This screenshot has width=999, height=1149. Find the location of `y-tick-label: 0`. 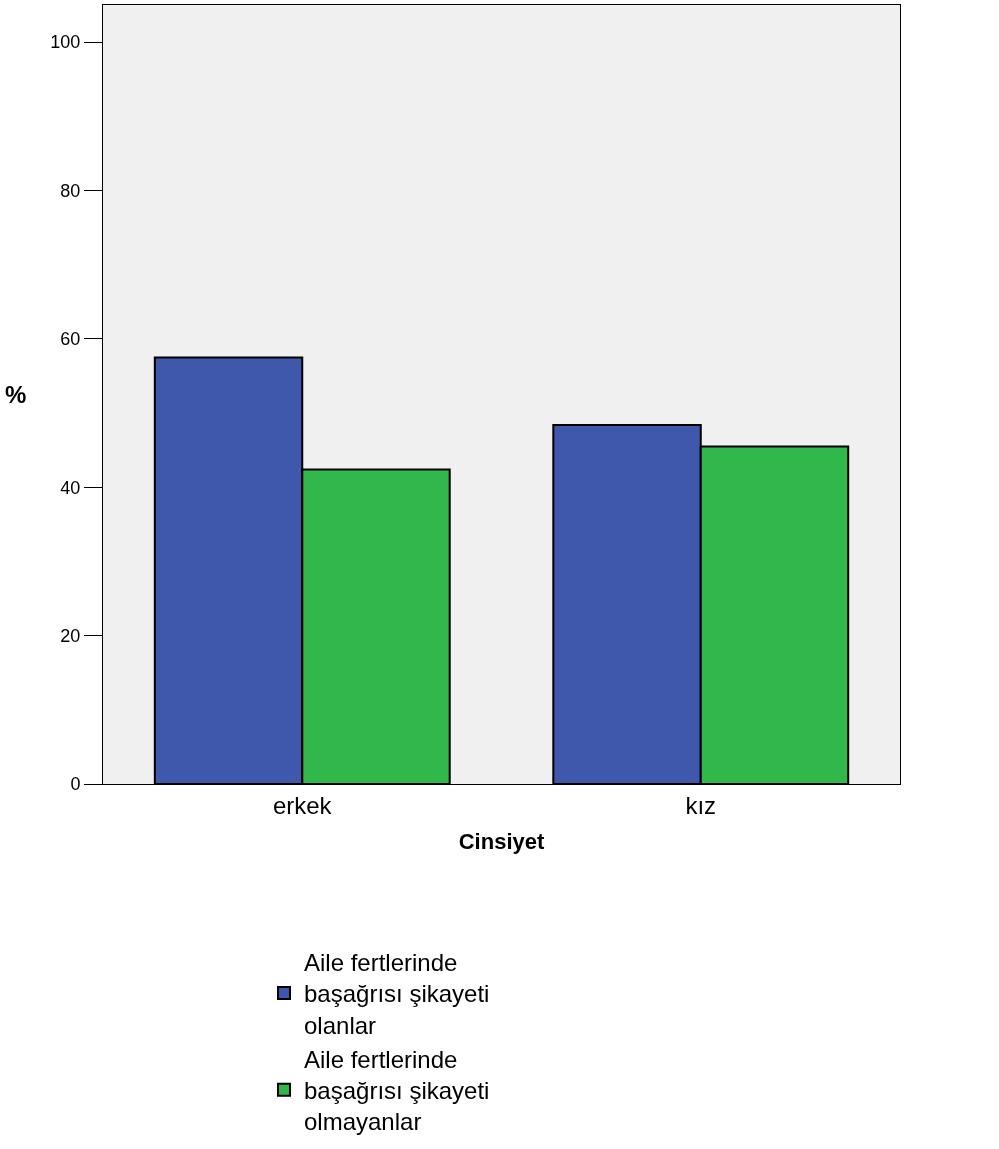

y-tick-label: 0 is located at coordinates (75, 784).